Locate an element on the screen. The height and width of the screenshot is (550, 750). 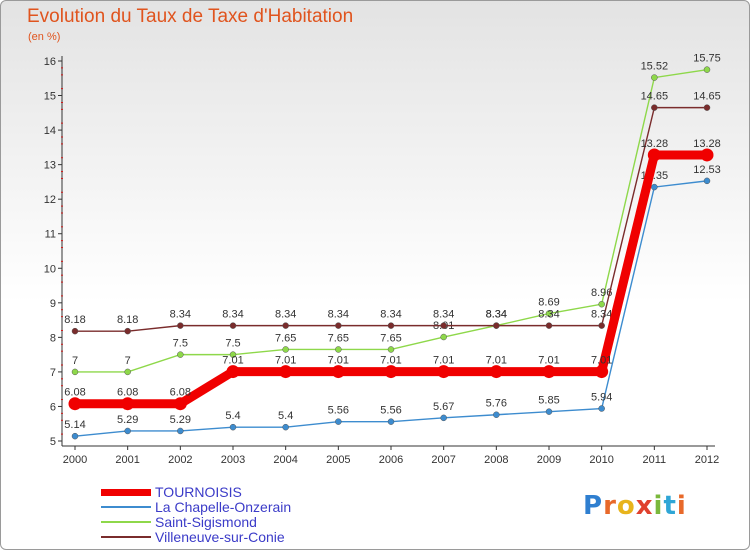
data-label-saint-sigismond: 15.52 is located at coordinates (655, 67).